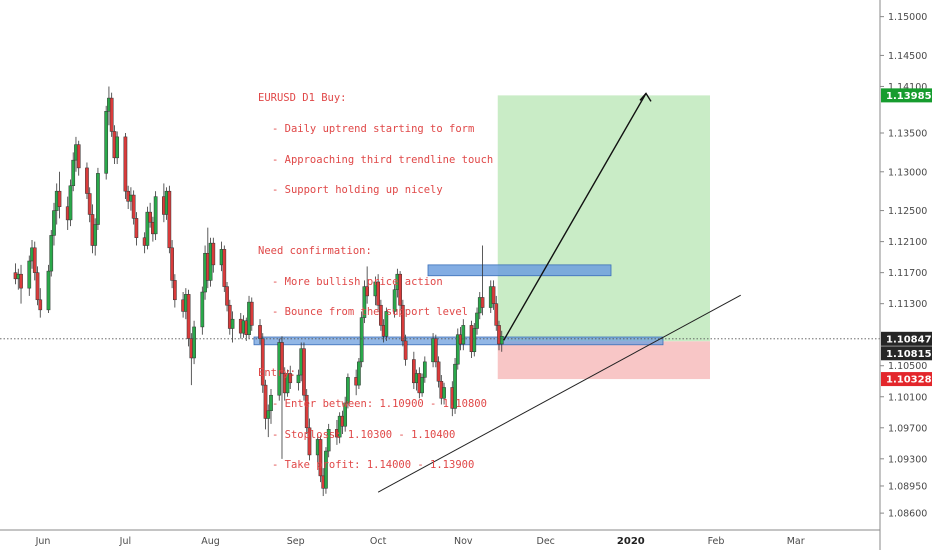 This screenshot has width=932, height=550. Describe the element at coordinates (210, 541) in the screenshot. I see `x-tick-label: Aug` at that location.